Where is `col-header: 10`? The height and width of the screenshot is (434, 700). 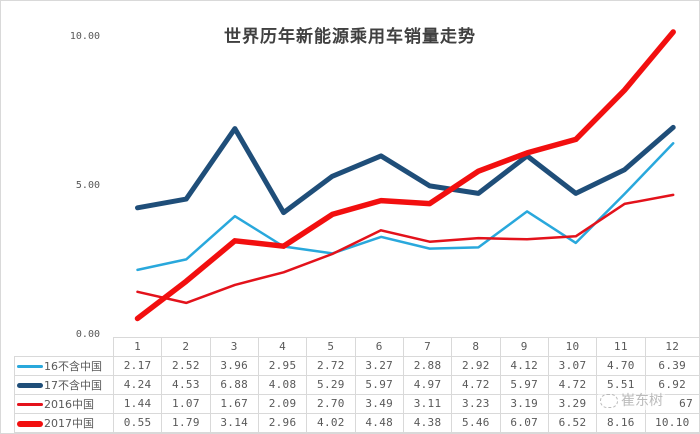
col-header: 10 is located at coordinates (572, 347).